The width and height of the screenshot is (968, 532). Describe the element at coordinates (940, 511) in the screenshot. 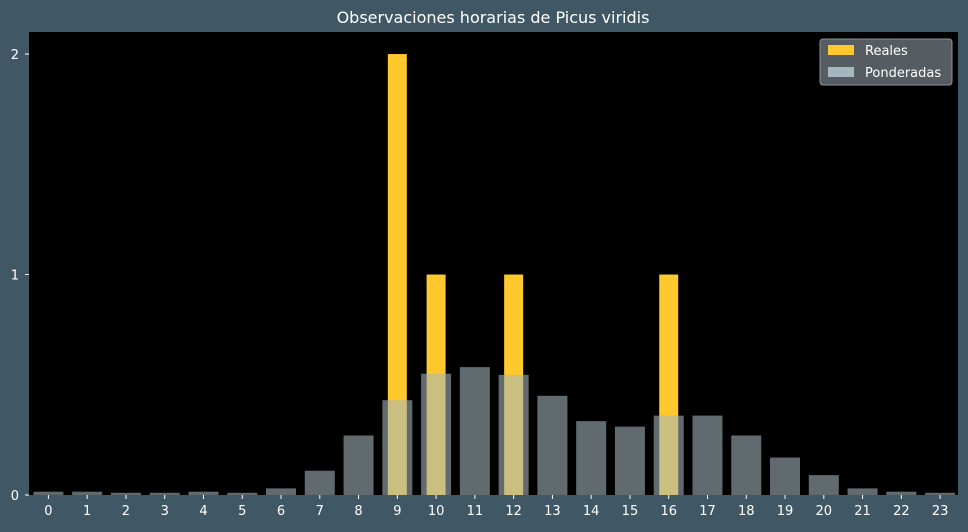

I see `x-tick-label-23: 23` at that location.